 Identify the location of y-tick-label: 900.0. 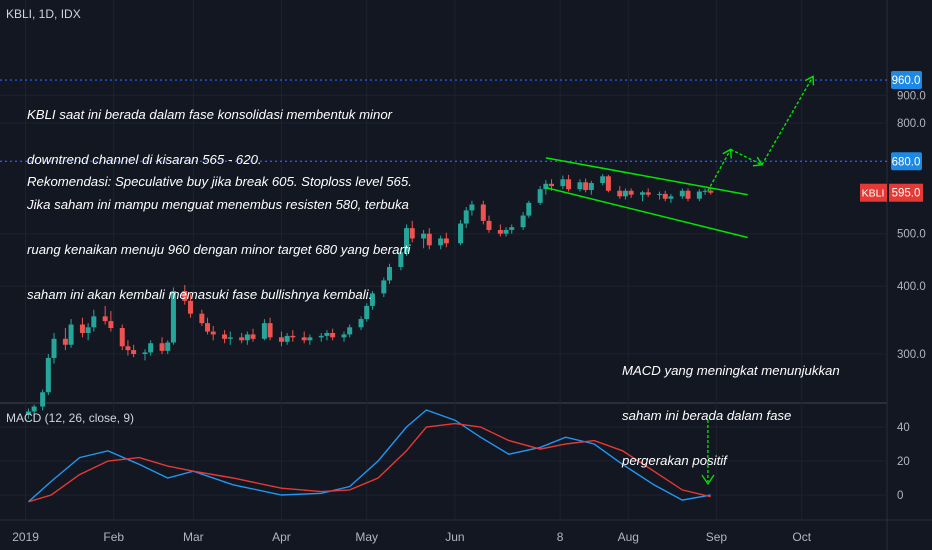
(911, 96).